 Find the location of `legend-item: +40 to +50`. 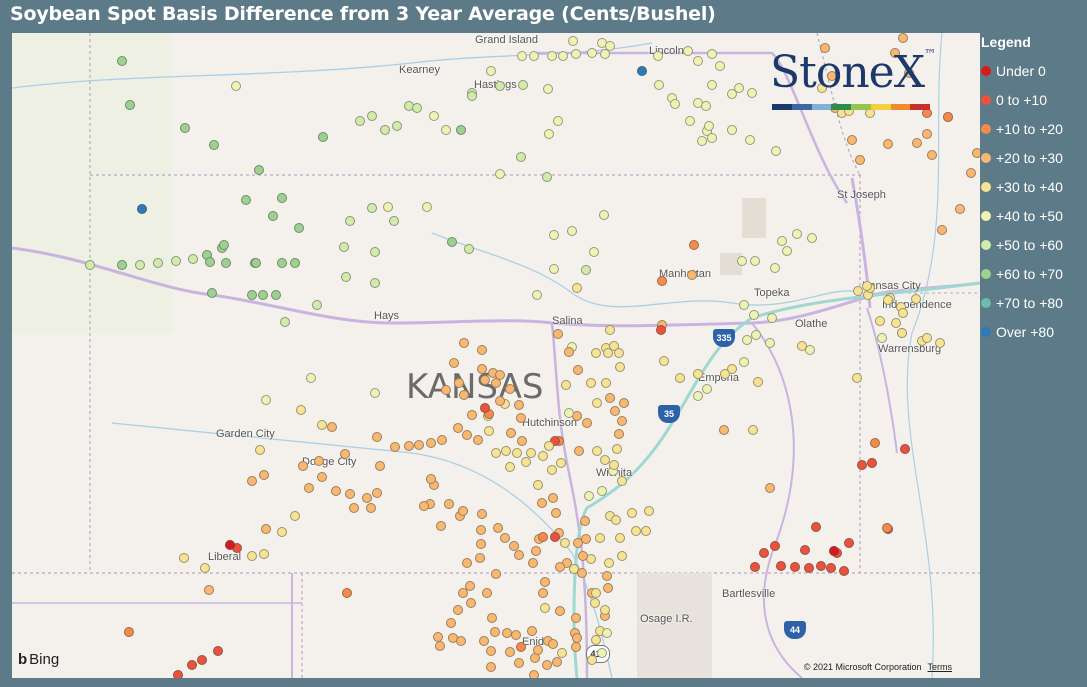

legend-item: +40 to +50 is located at coordinates (1034, 215).